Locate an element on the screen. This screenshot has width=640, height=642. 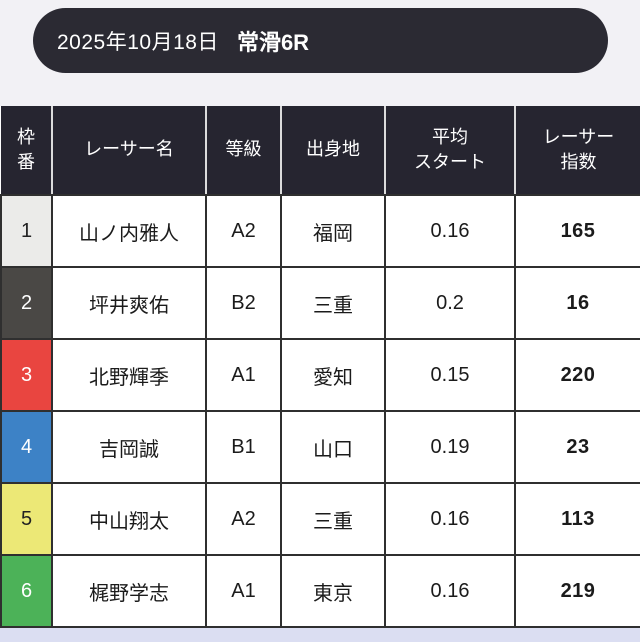
racer-name-cell: 梶野学志 is located at coordinates (129, 591).